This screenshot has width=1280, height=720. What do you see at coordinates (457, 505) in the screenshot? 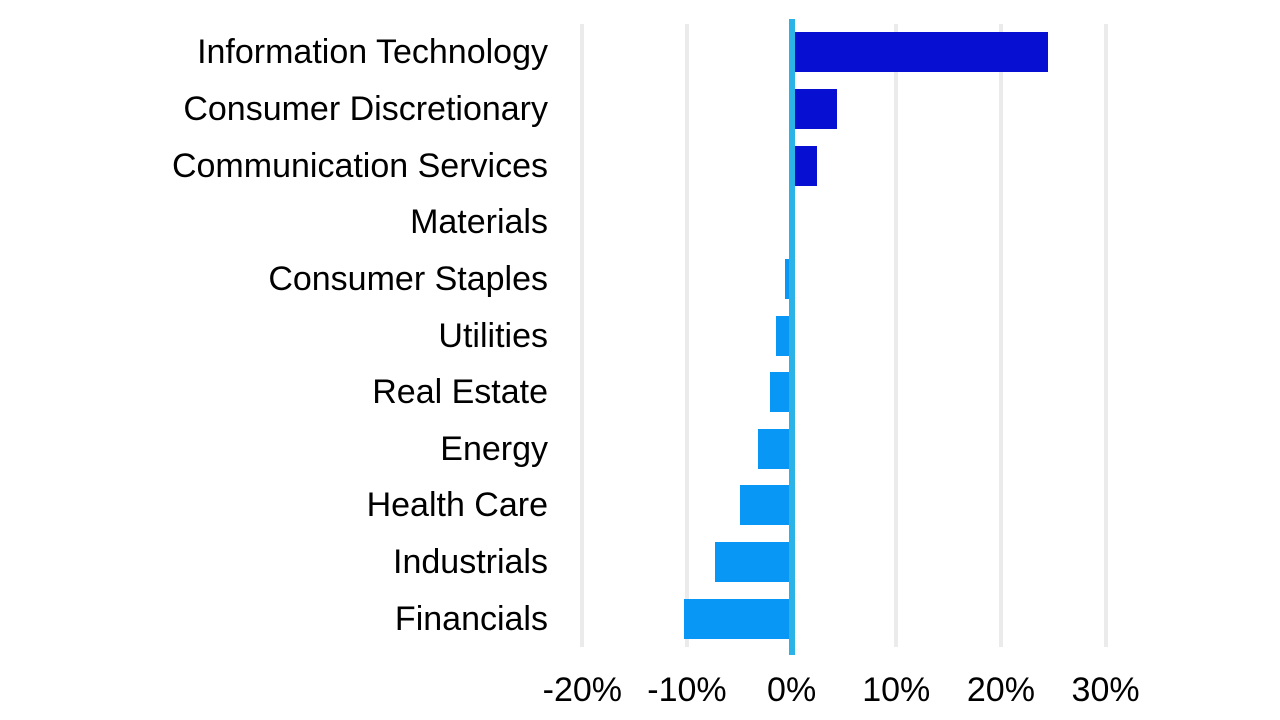
I see `category-label-health-care: Health Care` at bounding box center [457, 505].